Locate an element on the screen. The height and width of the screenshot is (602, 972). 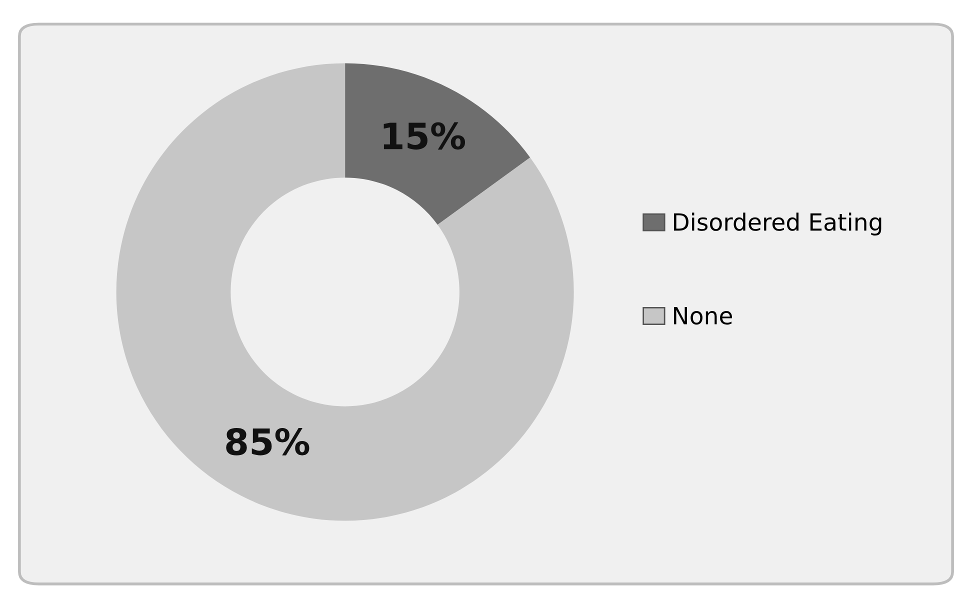
legend-label: None is located at coordinates (703, 316).